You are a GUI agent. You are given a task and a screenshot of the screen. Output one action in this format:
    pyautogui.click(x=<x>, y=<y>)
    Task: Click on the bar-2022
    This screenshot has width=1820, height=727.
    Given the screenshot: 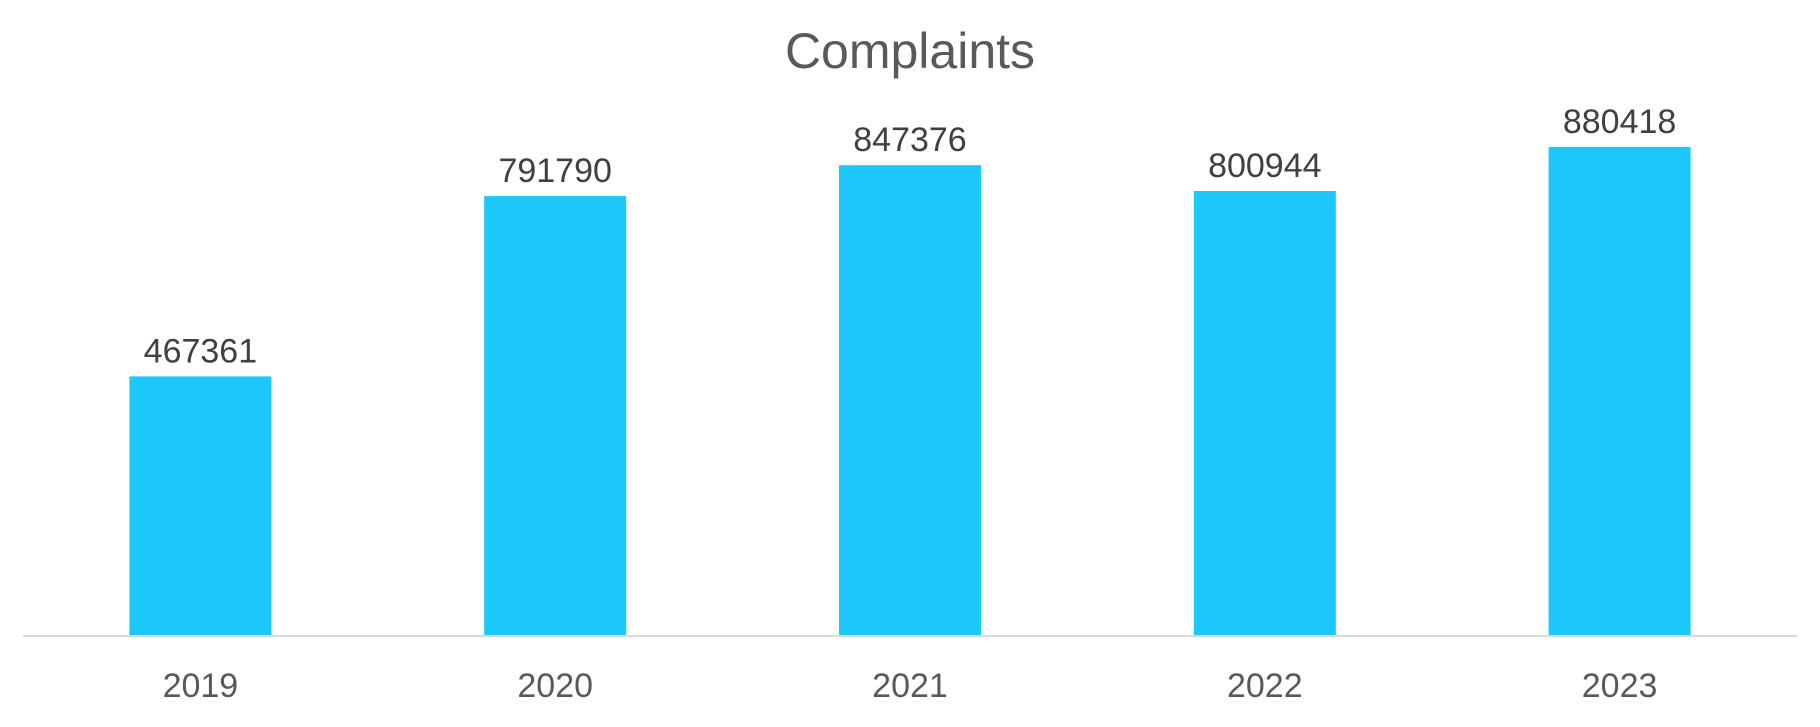 What is the action you would take?
    pyautogui.click(x=1264, y=413)
    